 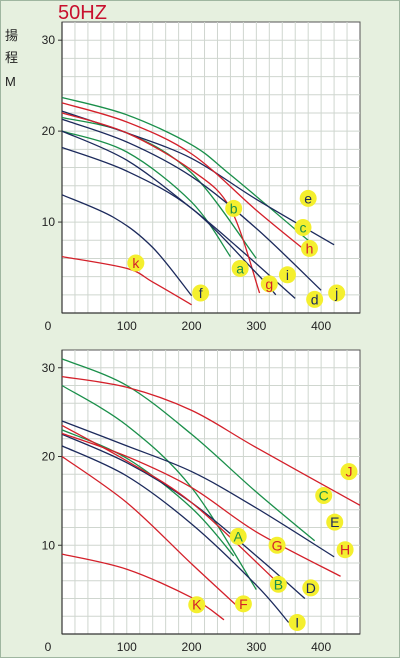 I want to click on curve-h, so click(x=182, y=175).